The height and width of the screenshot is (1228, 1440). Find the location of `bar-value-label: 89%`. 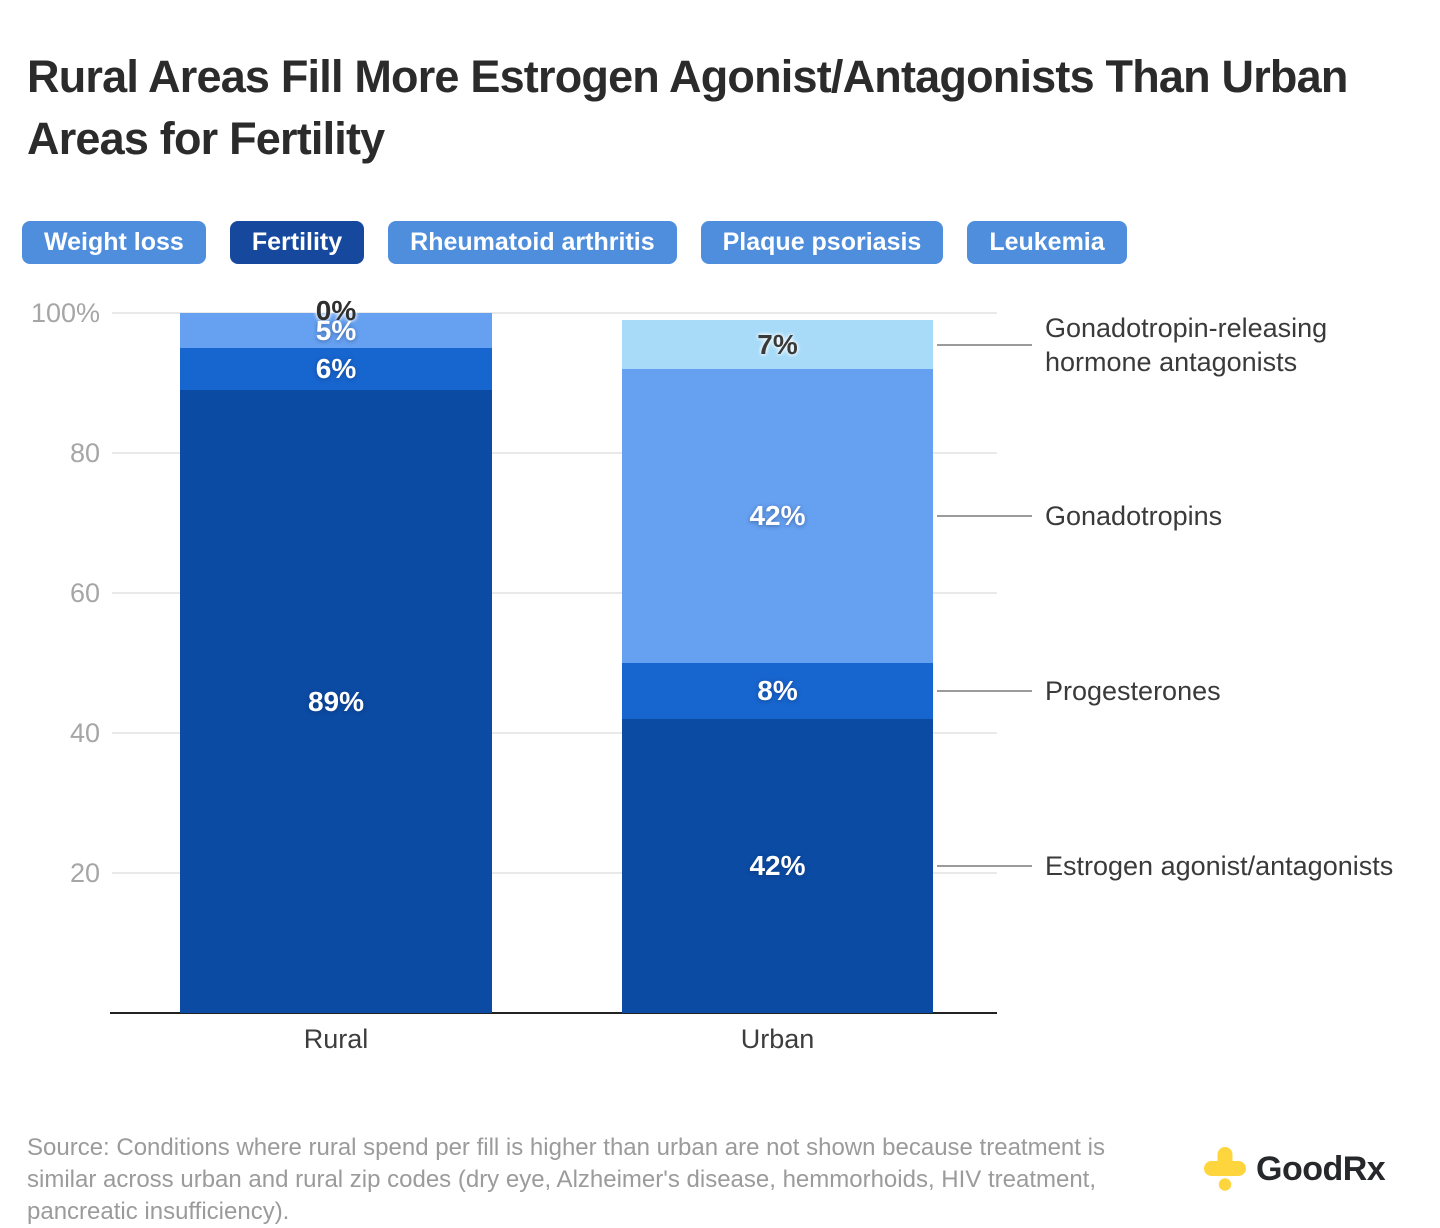

bar-value-label: 89% is located at coordinates (336, 701).